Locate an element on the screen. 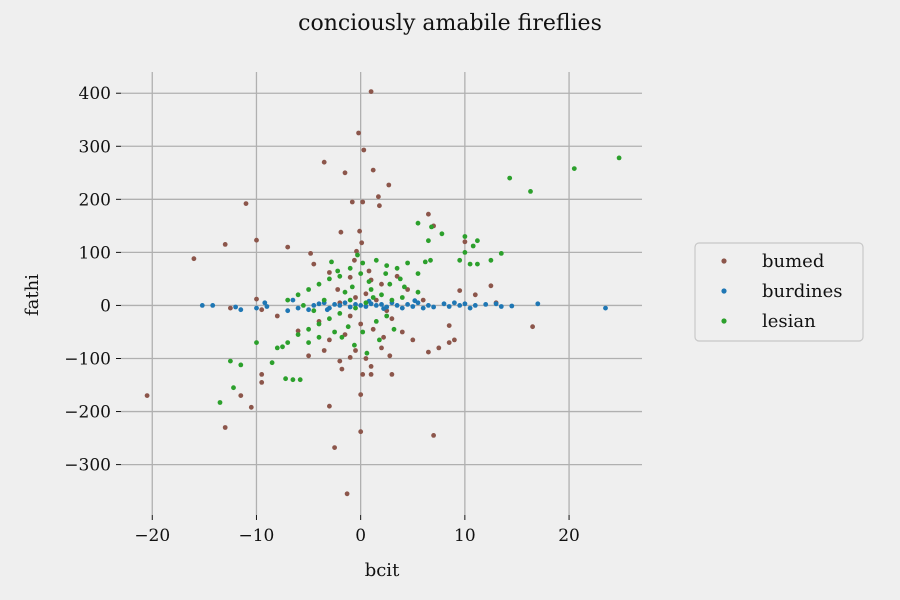 This screenshot has height=600, width=900. x-axis-label: bcit is located at coordinates (382, 570).